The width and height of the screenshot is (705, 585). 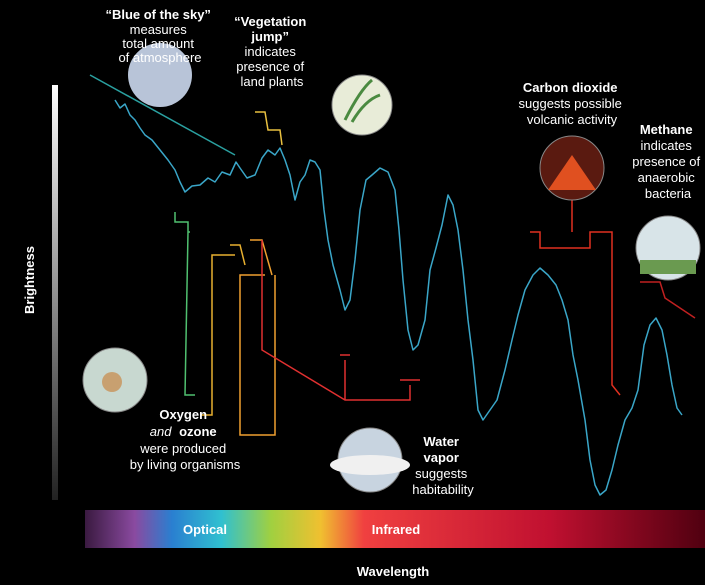 I want to click on title: “Vegetation, so click(x=270, y=21).